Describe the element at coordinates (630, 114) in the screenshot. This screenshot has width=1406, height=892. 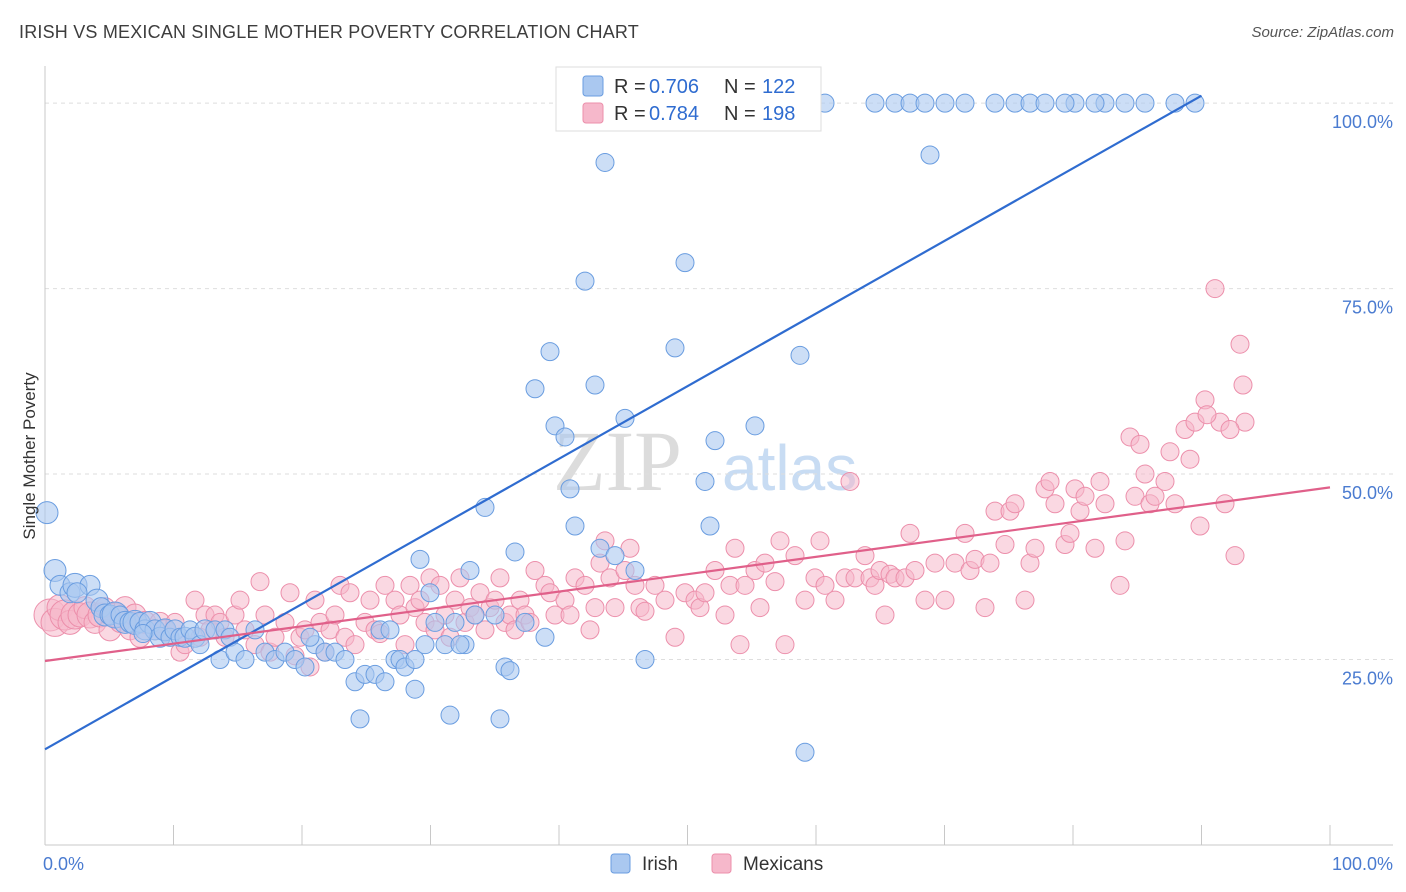
I see `mex-r-label: R =` at that location.